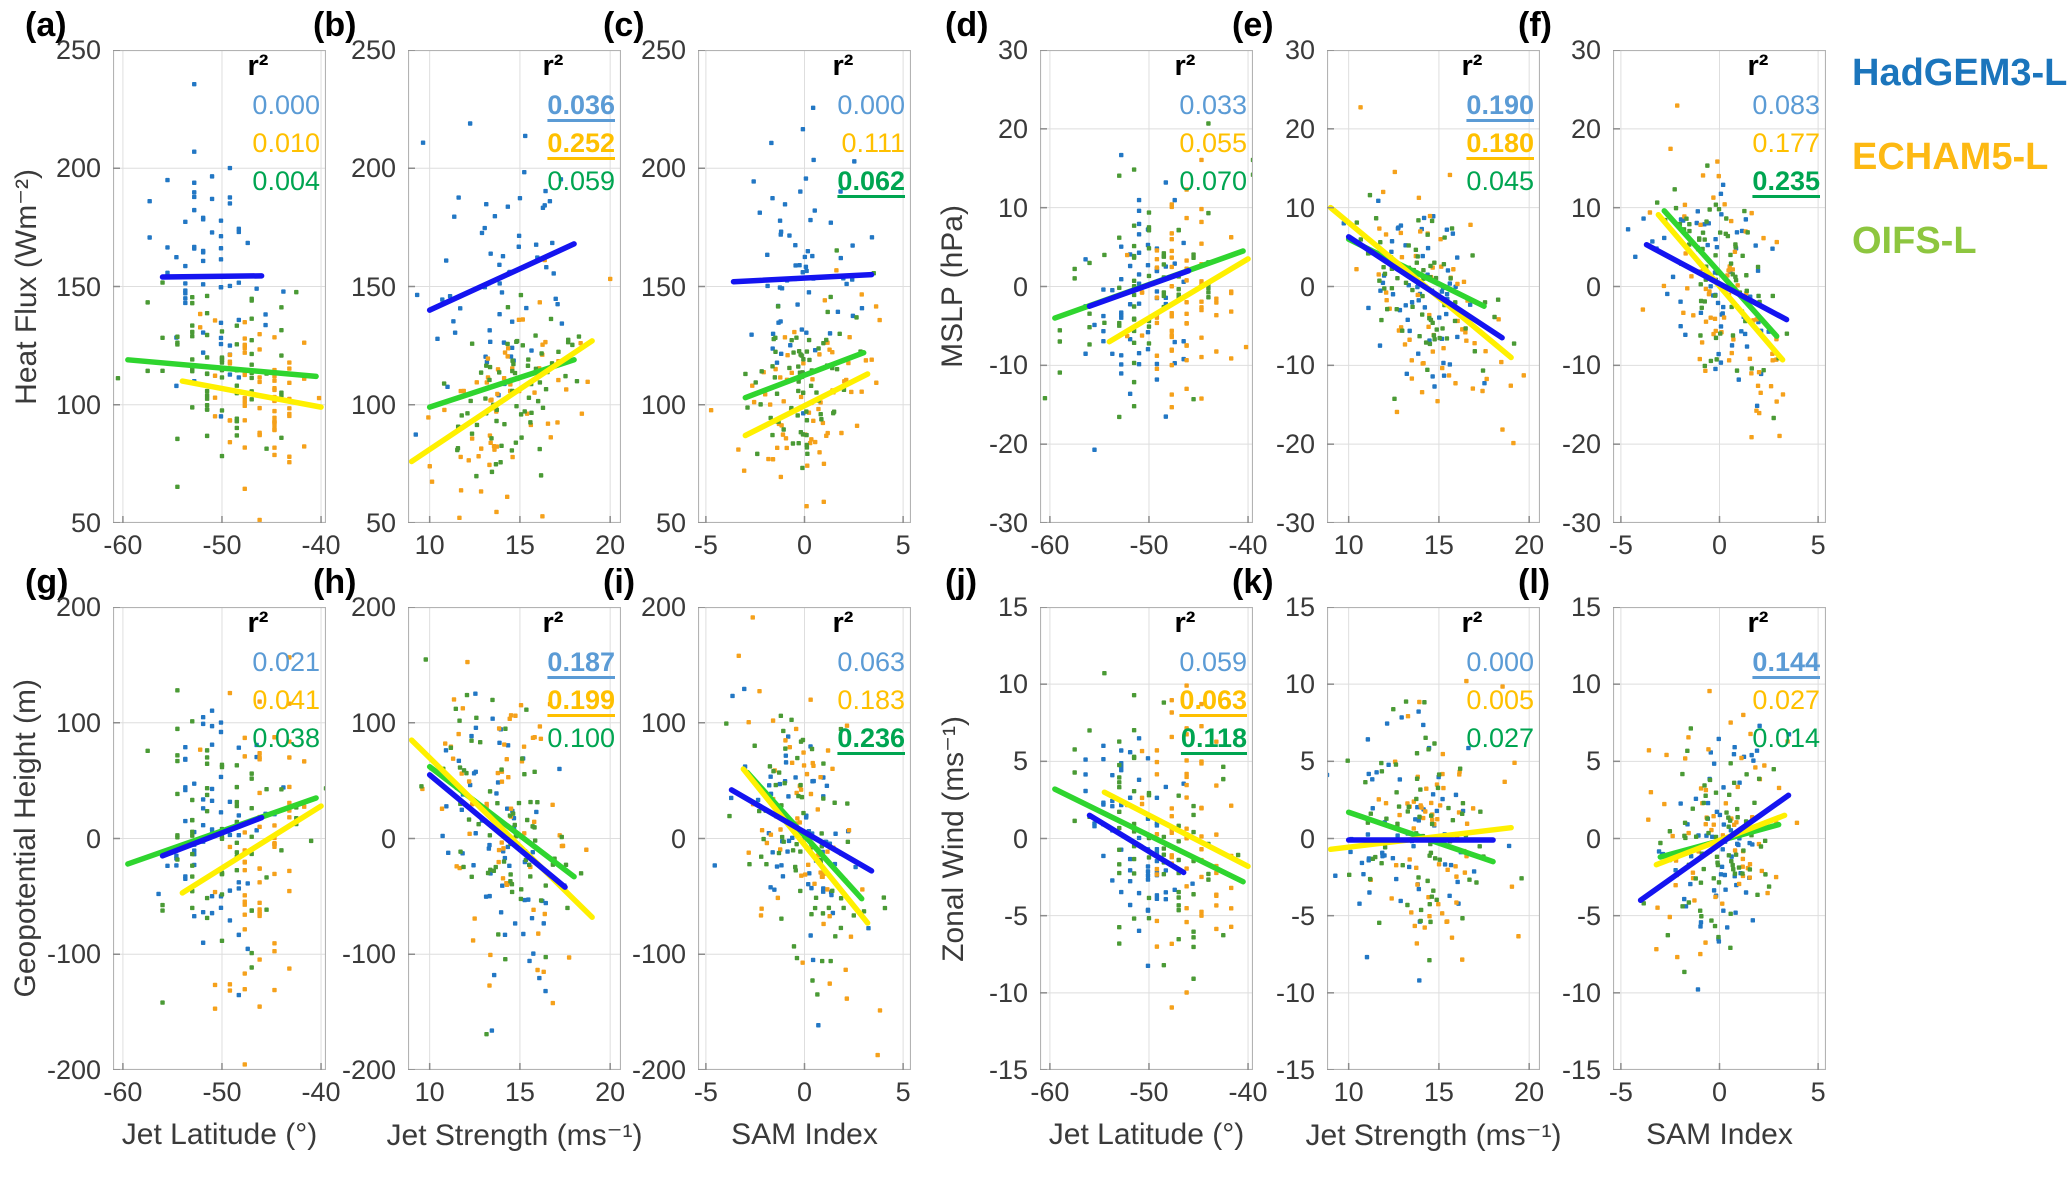 The image size is (2067, 1180). I want to click on y-tick-label: 50, so click(85, 523).